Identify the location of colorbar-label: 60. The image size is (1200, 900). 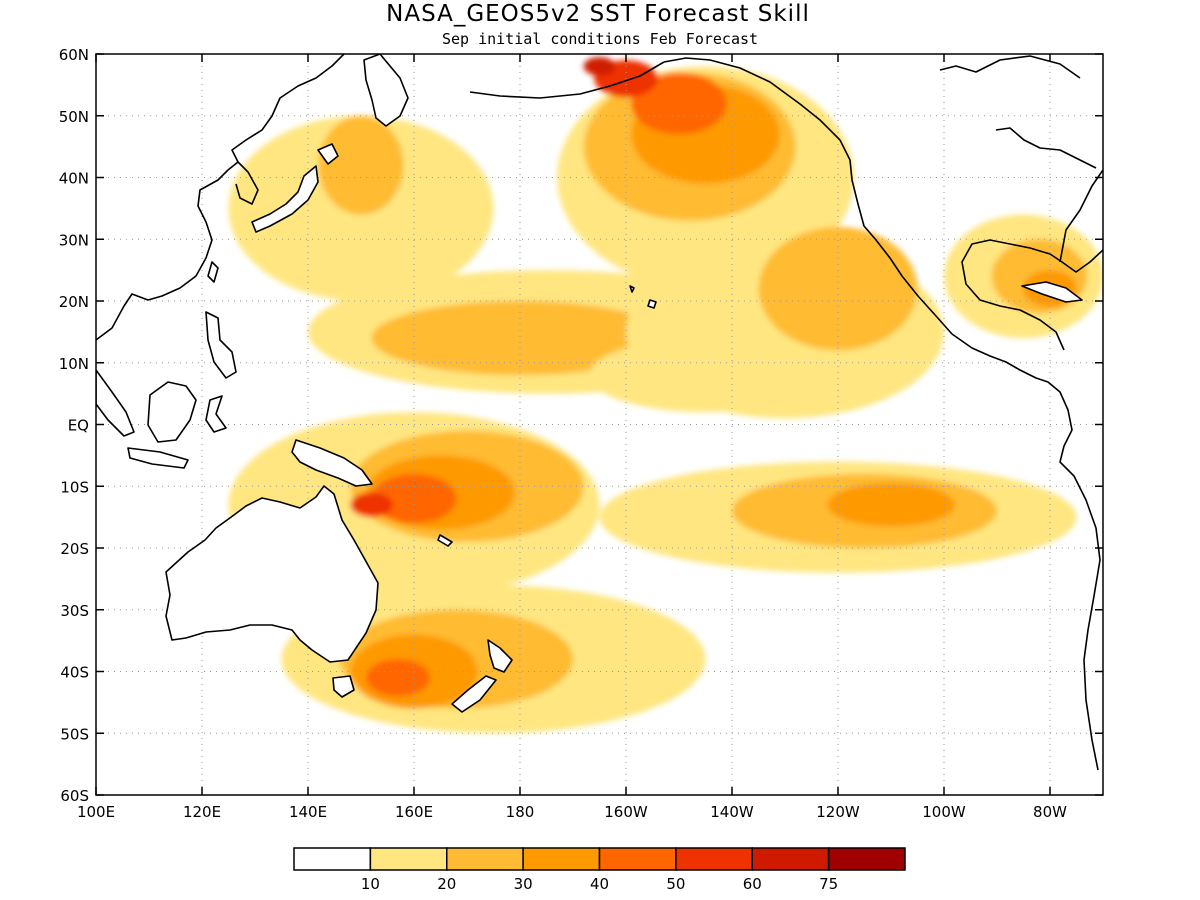
(752, 884).